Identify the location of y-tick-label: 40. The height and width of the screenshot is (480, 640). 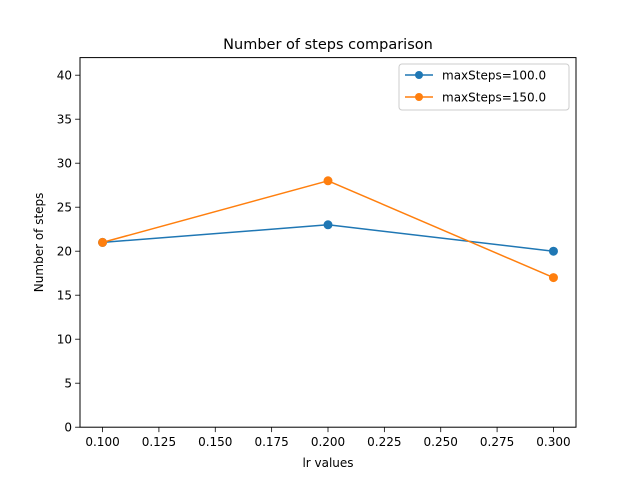
(64, 76).